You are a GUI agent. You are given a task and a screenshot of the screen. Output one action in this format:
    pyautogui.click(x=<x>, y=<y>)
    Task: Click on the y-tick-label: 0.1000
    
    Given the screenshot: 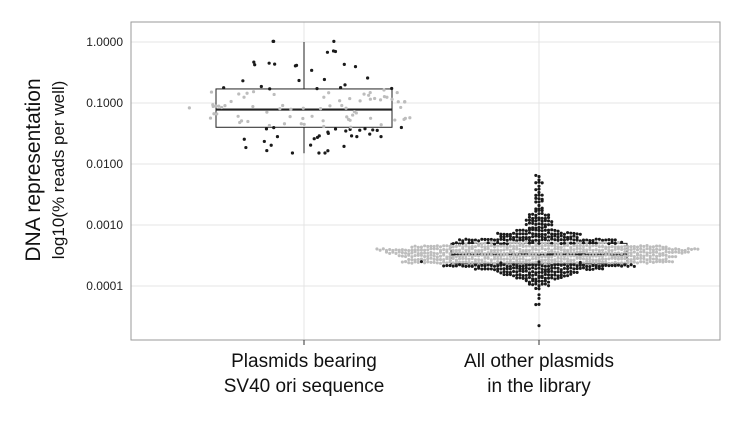 What is the action you would take?
    pyautogui.click(x=104, y=103)
    